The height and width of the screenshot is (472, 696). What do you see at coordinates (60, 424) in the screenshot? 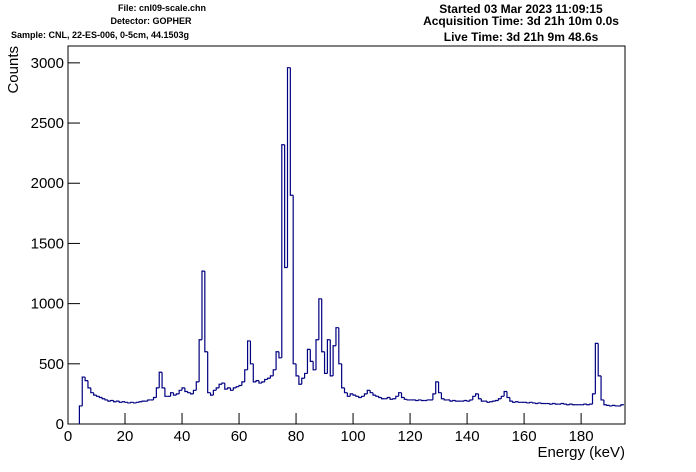
I see `y-tick-label: 0` at bounding box center [60, 424].